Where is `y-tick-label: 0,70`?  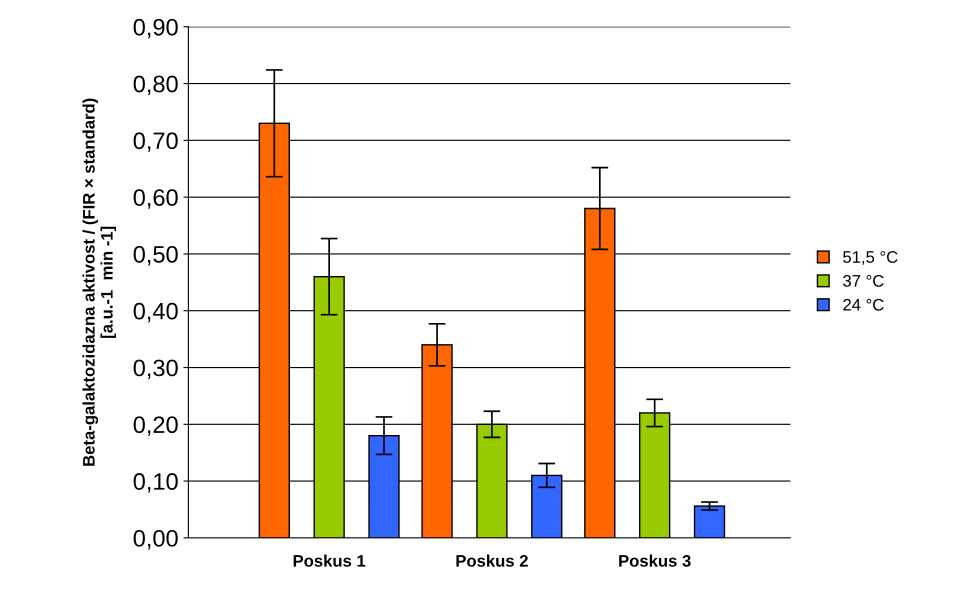 y-tick-label: 0,70 is located at coordinates (156, 142).